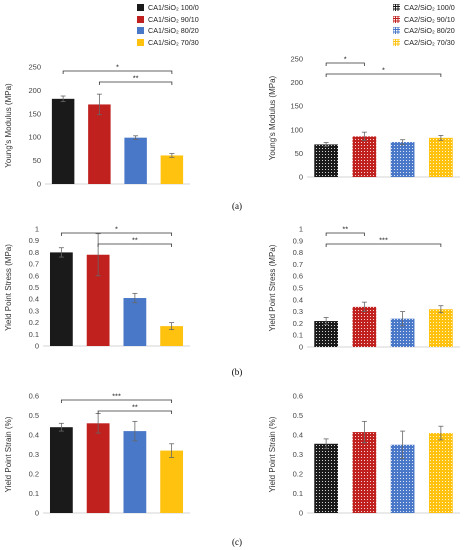 This screenshot has height=550, width=475. I want to click on legend-label: CA1/SiO₂ 80/20, so click(173, 30).